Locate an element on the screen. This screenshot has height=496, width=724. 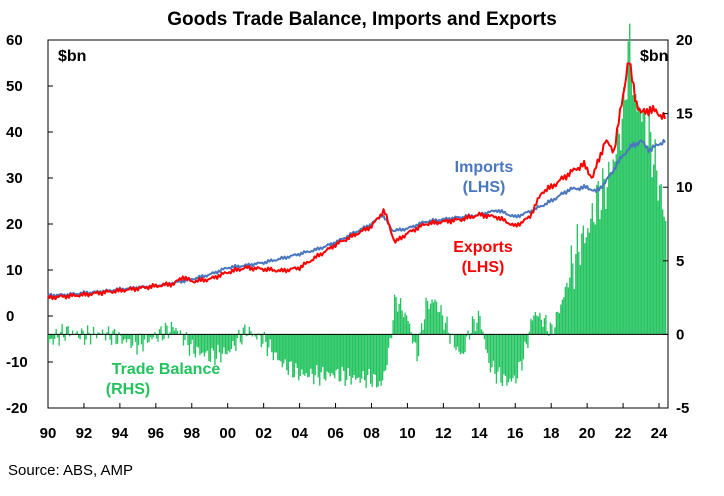
x-tick-label: 02 is located at coordinates (263, 433).